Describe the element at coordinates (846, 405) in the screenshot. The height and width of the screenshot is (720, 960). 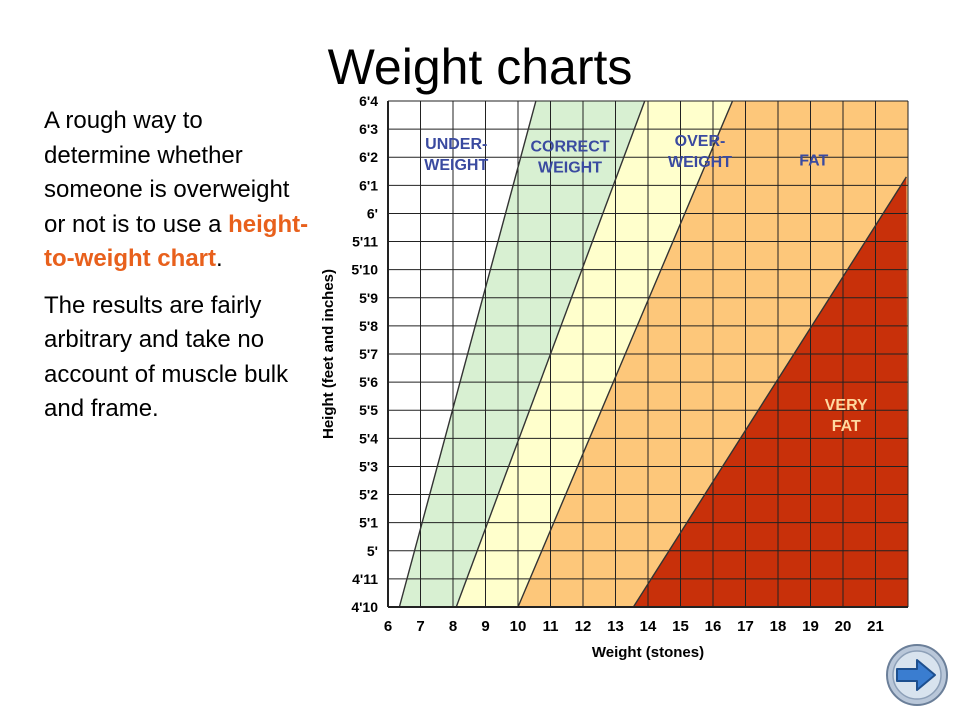
I see `zone-label-very-fat: VERY` at that location.